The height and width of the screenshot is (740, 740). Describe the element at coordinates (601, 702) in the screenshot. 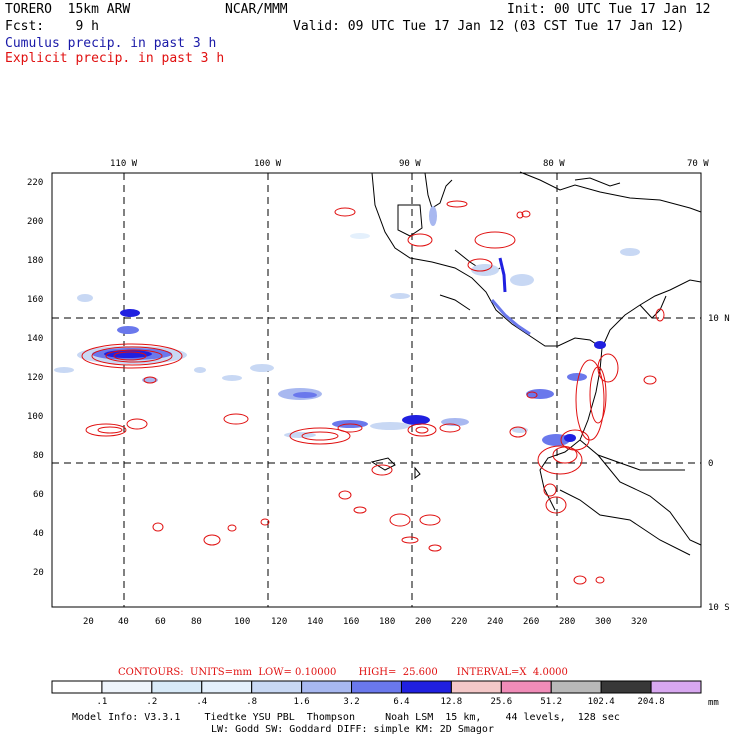

I see `colorbar-label: 102.4` at that location.